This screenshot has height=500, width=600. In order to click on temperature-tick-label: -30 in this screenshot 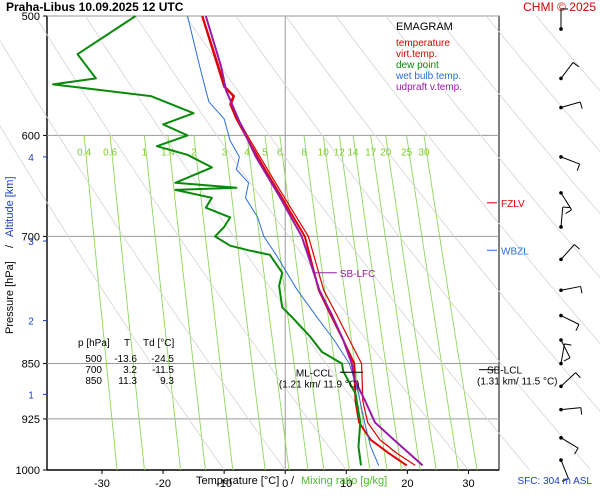, I will do `click(102, 484)`.